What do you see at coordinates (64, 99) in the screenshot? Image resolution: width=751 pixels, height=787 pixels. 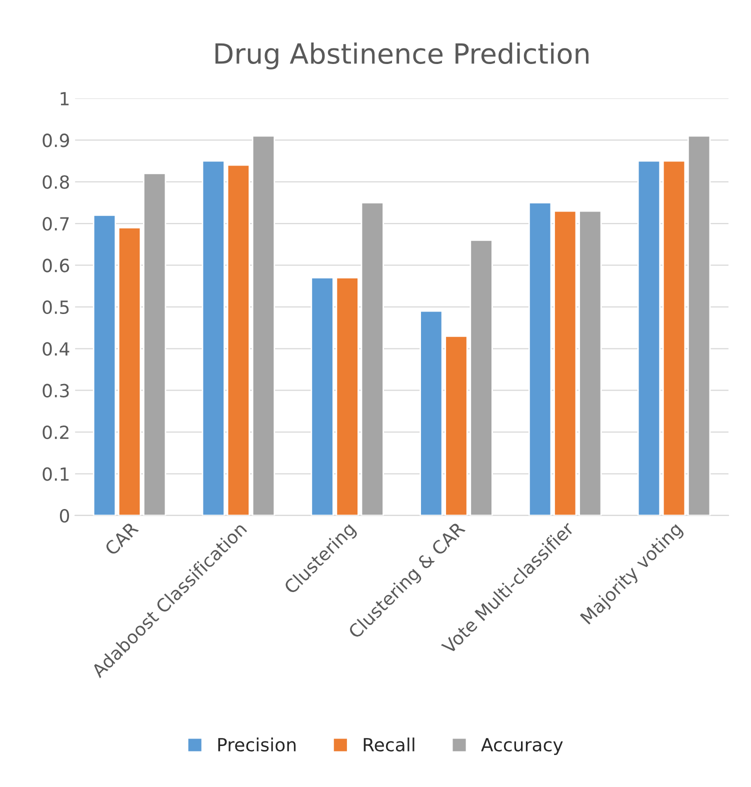 I see `y-tick-label: 1` at bounding box center [64, 99].